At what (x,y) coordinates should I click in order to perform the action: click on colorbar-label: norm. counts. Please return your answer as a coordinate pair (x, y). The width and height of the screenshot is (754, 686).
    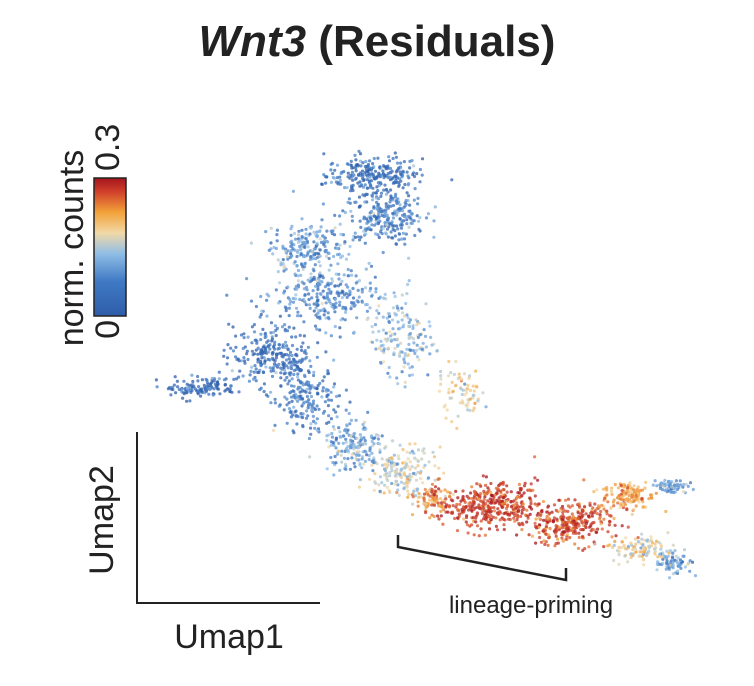
    Looking at the image, I should click on (72, 248).